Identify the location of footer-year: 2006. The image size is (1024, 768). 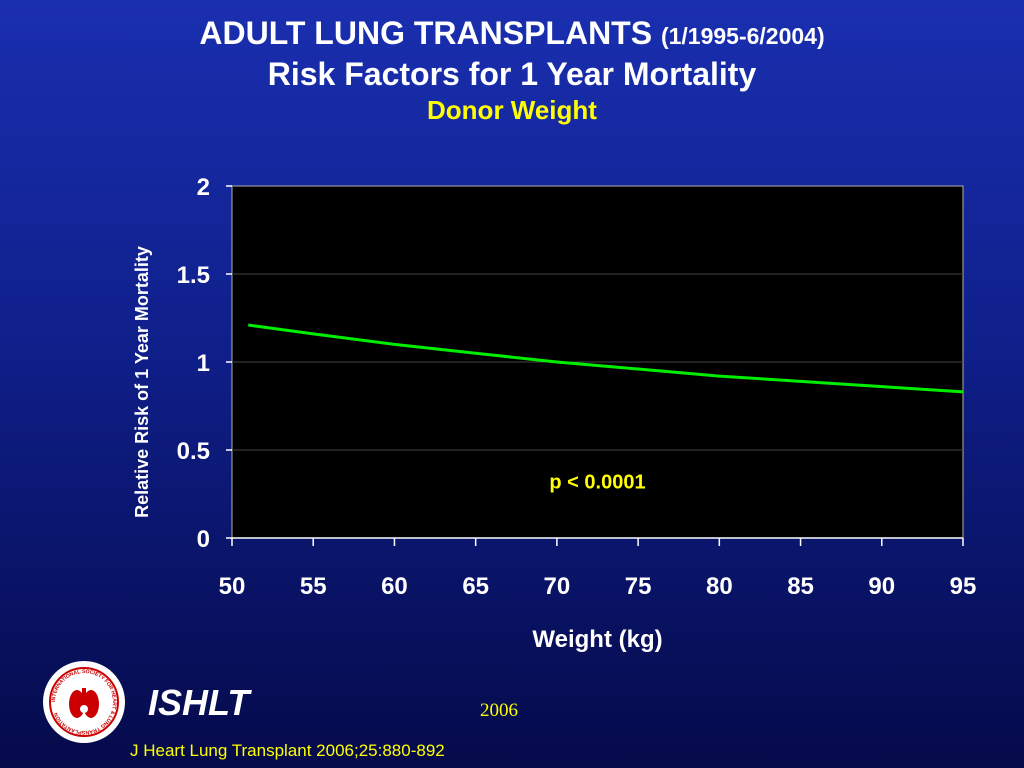
(499, 710).